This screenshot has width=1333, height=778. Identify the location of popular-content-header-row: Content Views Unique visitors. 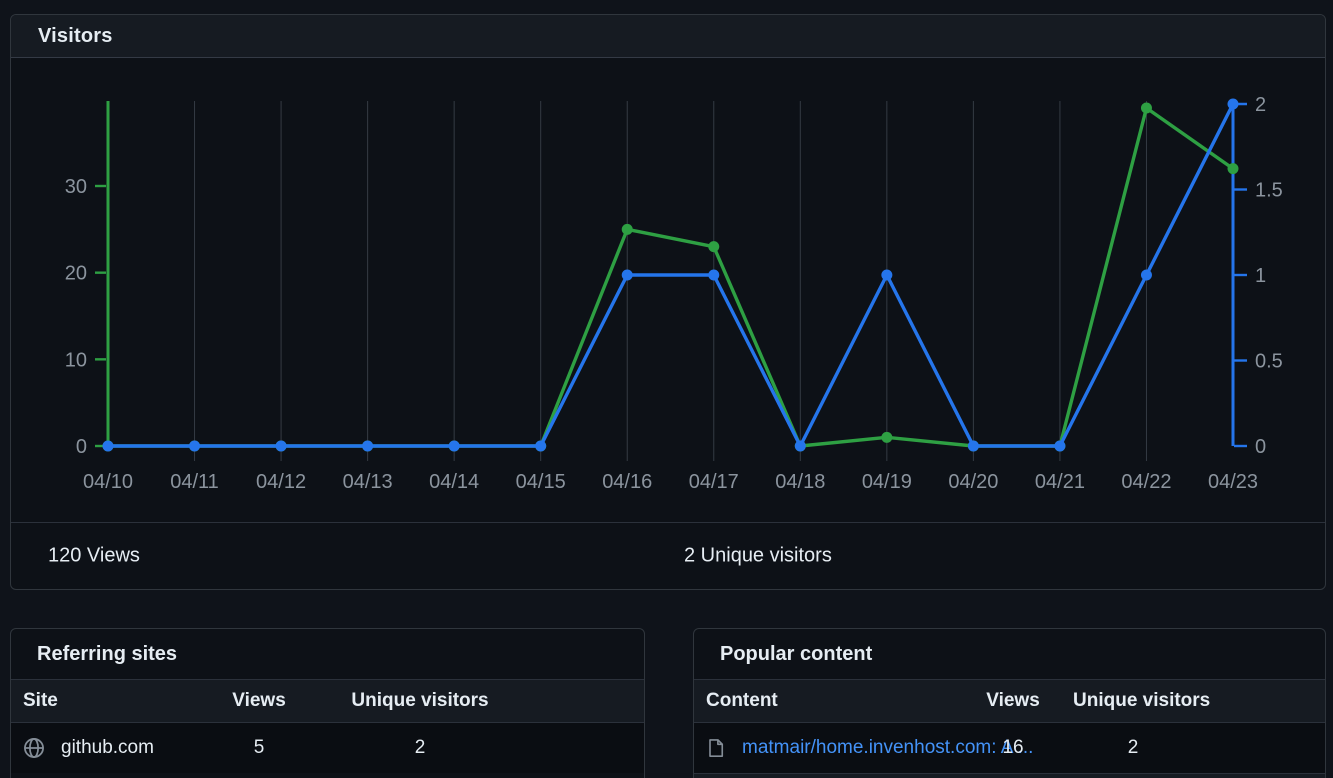
(1009, 701).